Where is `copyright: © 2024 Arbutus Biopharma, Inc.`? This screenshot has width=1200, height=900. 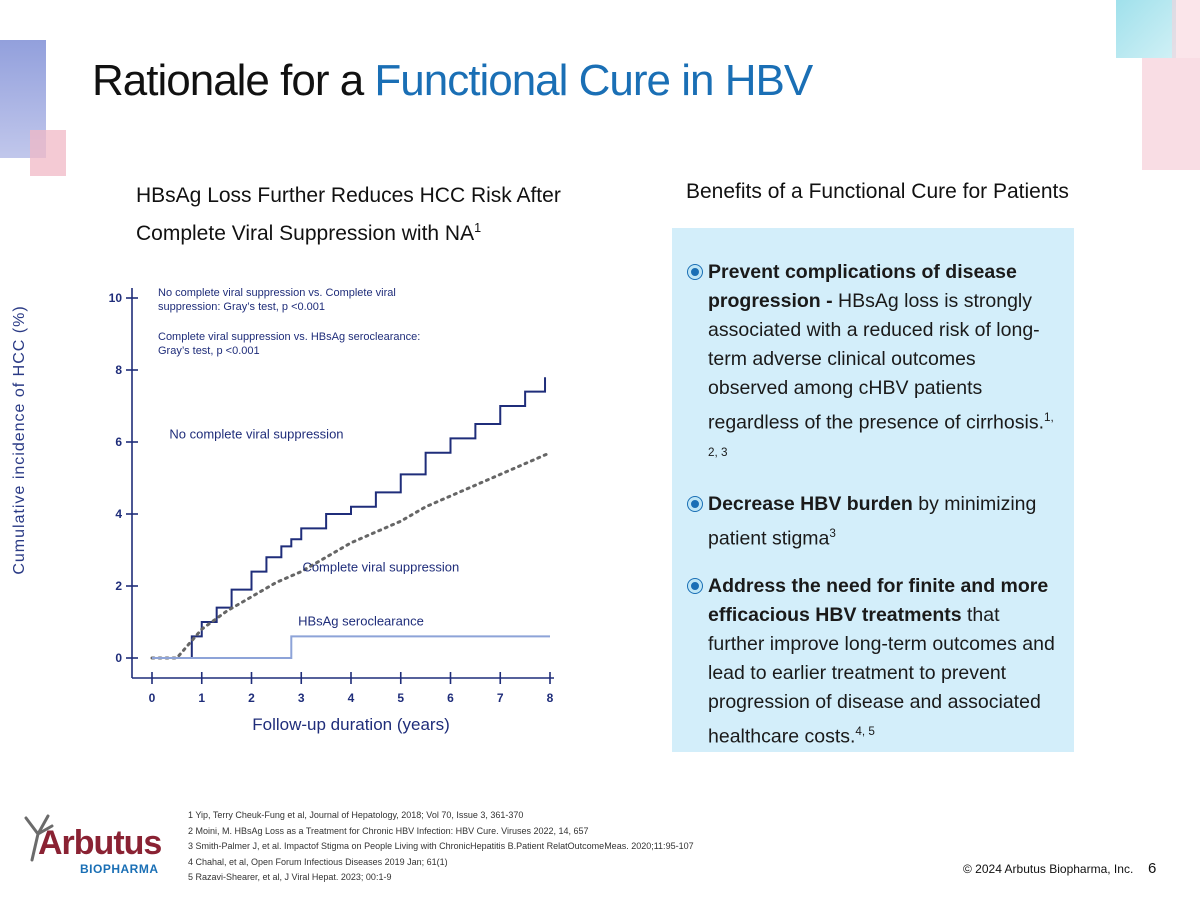 copyright: © 2024 Arbutus Biopharma, Inc. is located at coordinates (1048, 869).